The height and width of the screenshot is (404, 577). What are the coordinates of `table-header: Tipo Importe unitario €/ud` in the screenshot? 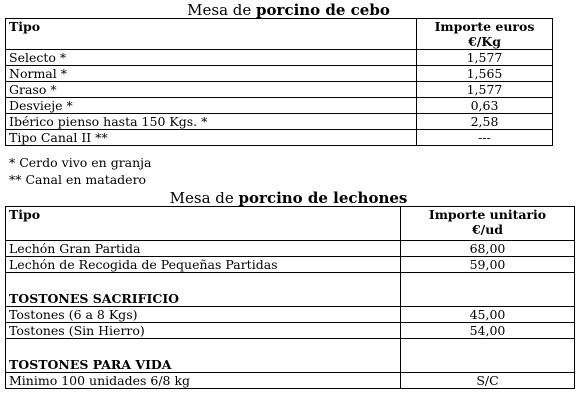 It's located at (290, 223).